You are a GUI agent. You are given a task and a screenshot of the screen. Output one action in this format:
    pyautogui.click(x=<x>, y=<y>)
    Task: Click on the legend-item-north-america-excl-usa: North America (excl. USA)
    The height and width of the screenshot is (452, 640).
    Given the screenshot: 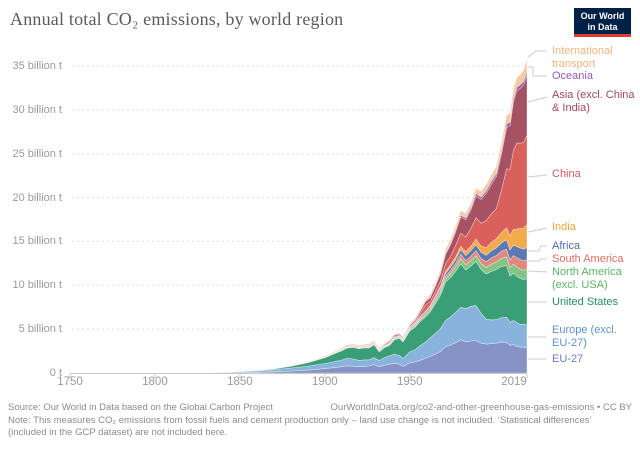 What is the action you would take?
    pyautogui.click(x=587, y=278)
    